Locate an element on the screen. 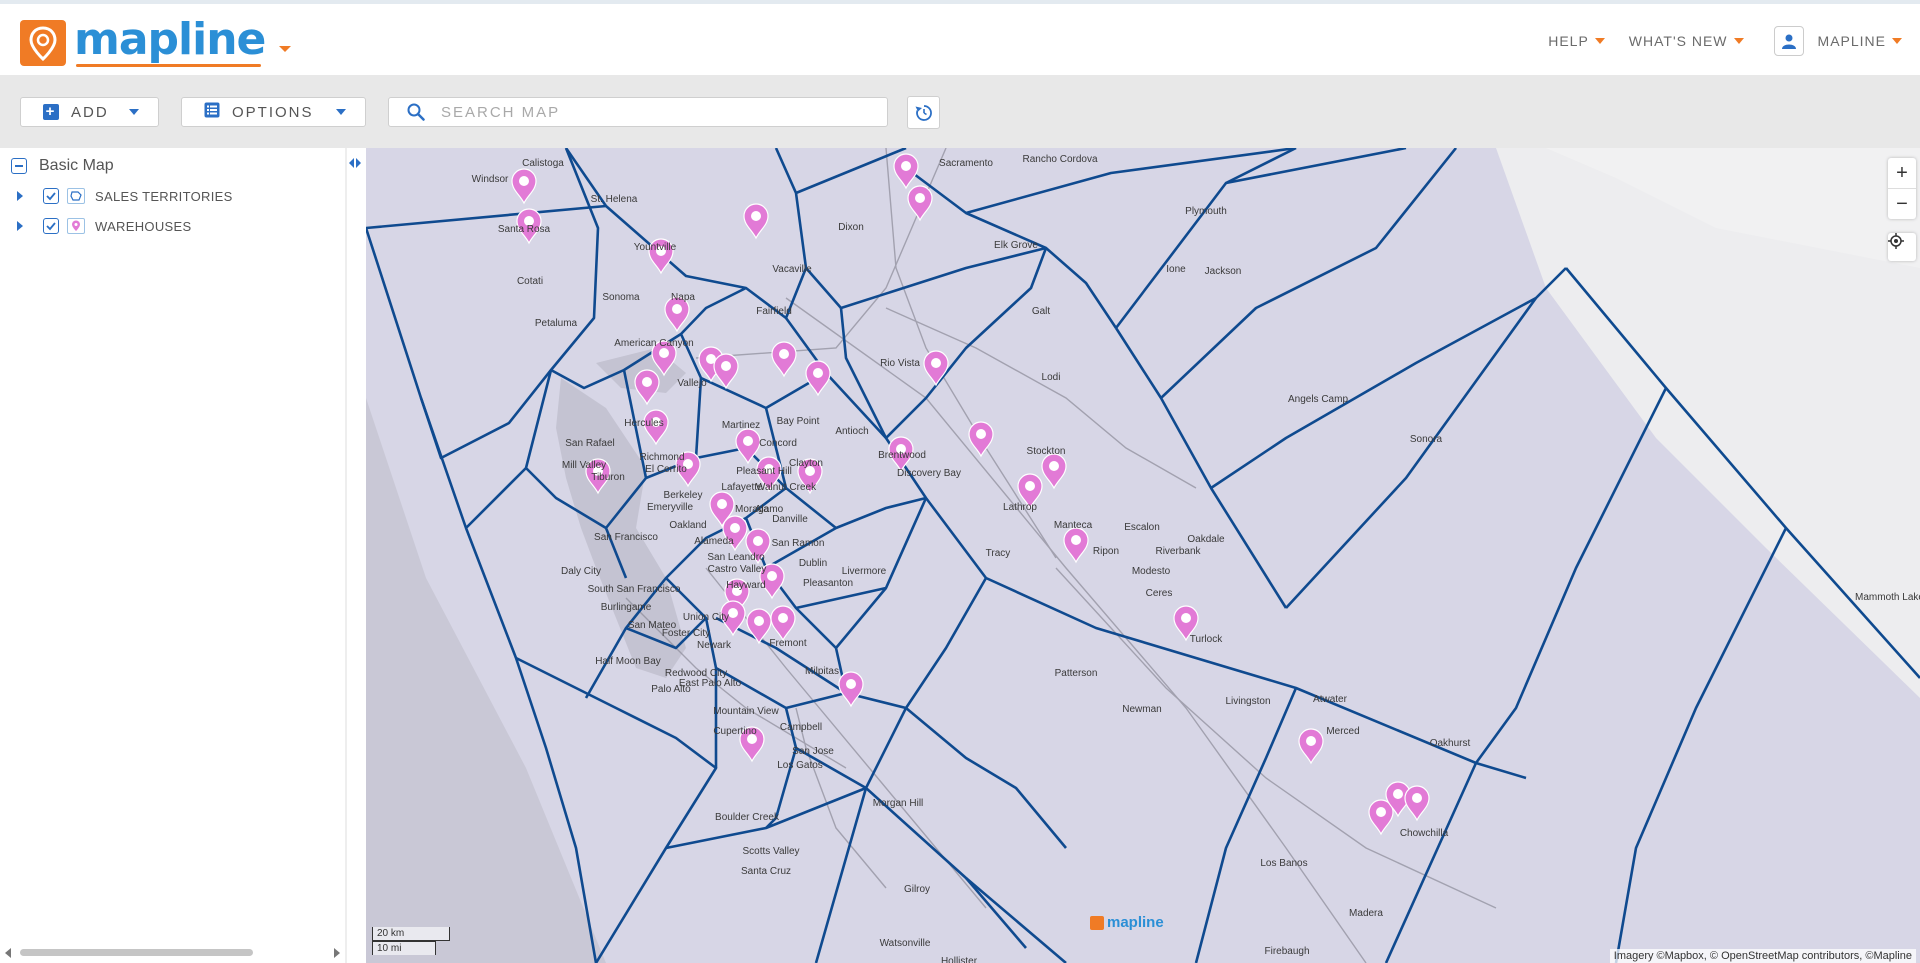 The image size is (1920, 963). sidebar-divider is located at coordinates (346, 555).